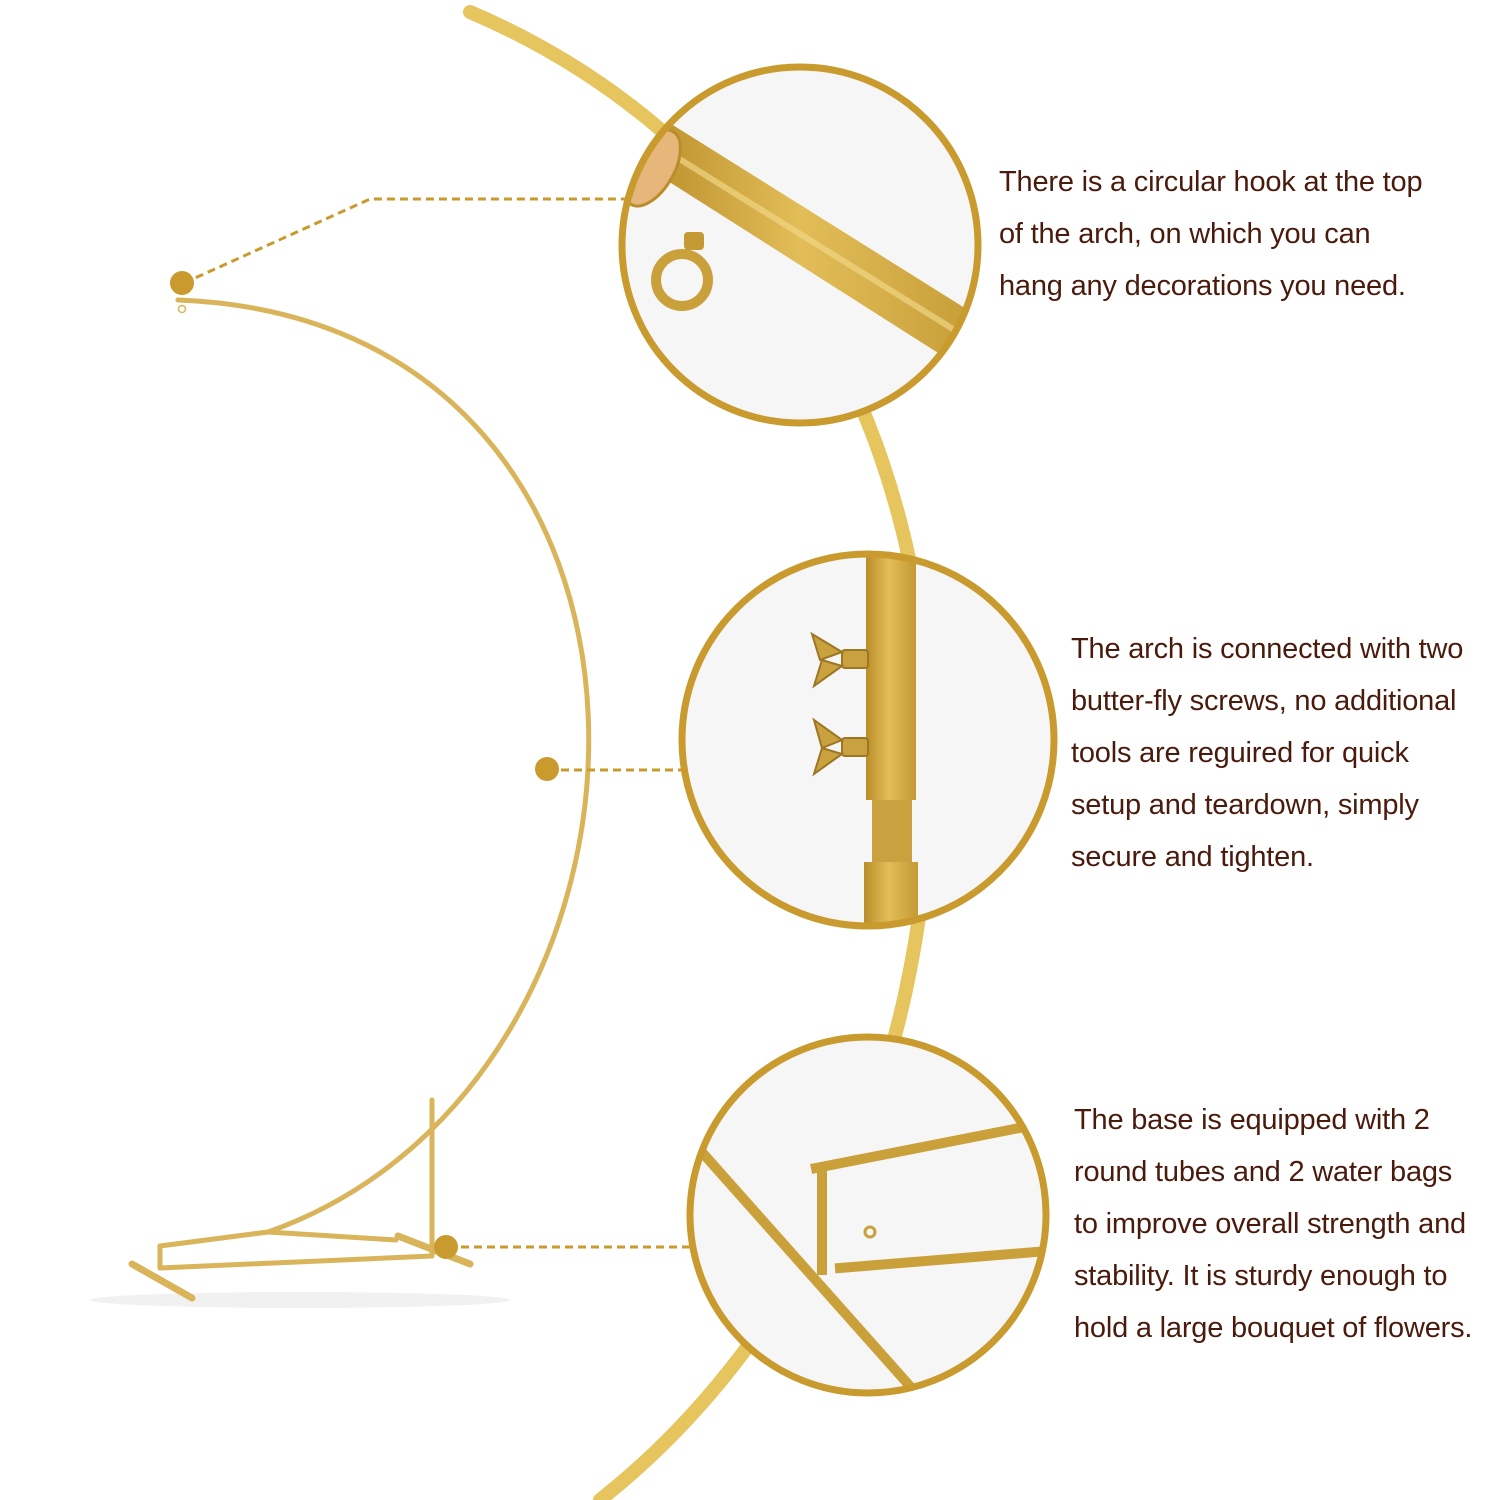 This screenshot has width=1500, height=1500. I want to click on caption-screws-line-2: butter-fly screws, no additional, so click(1264, 701).